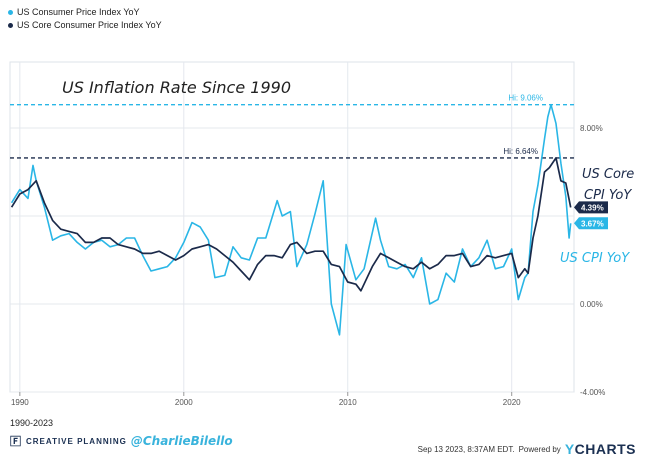 This screenshot has height=465, width=646. What do you see at coordinates (512, 402) in the screenshot?
I see `x-tick-label: 2020` at bounding box center [512, 402].